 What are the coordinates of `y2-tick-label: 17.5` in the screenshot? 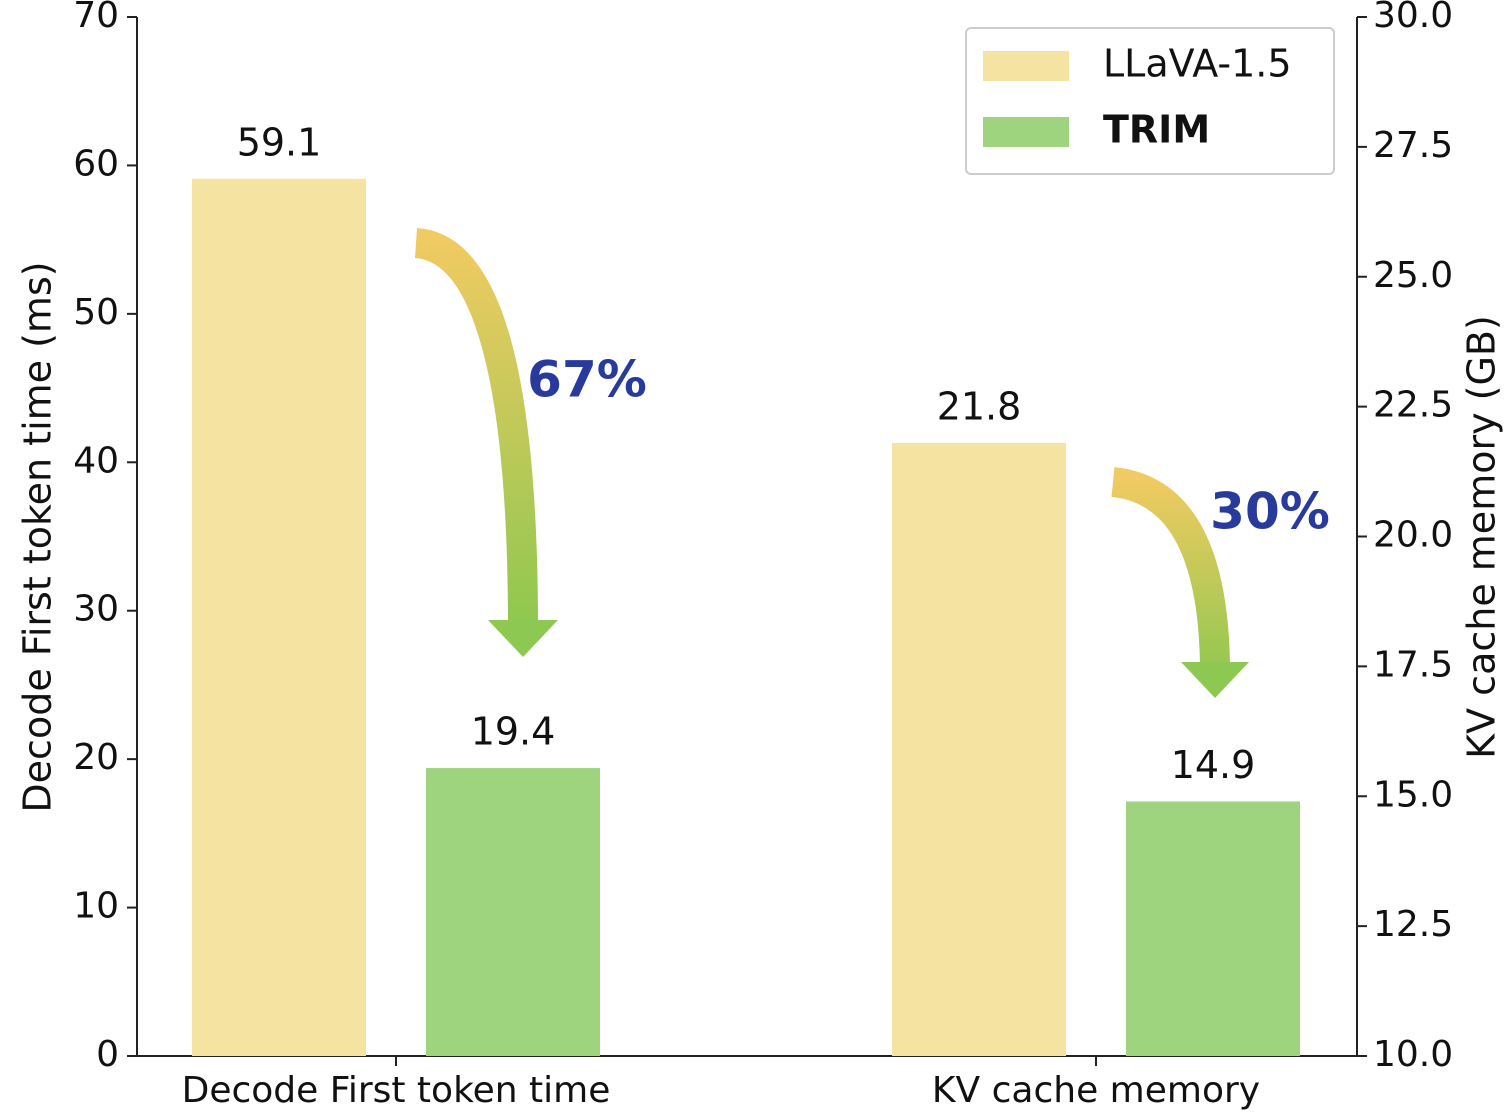 It's located at (1413, 664).